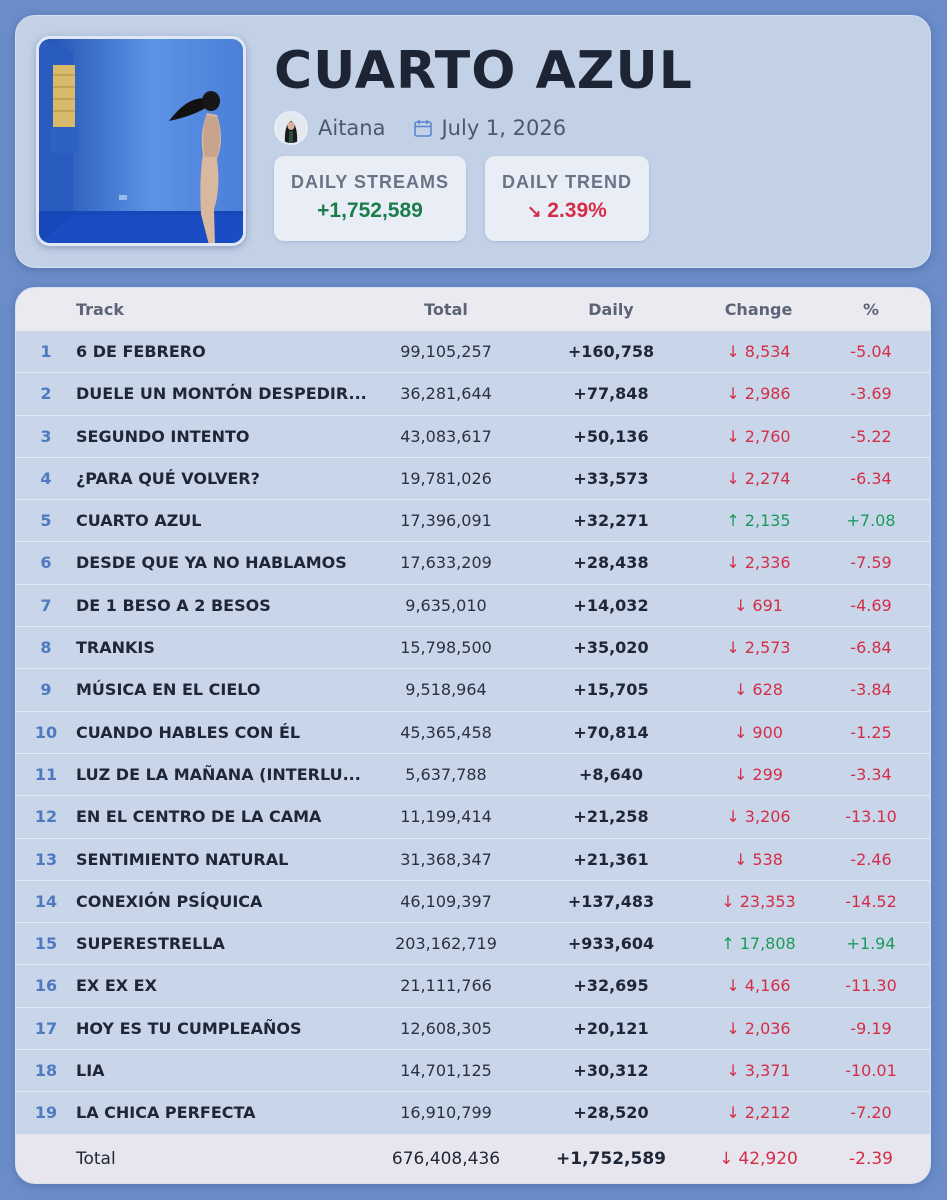 The height and width of the screenshot is (1200, 947). What do you see at coordinates (291, 128) in the screenshot?
I see `artist-avatar` at bounding box center [291, 128].